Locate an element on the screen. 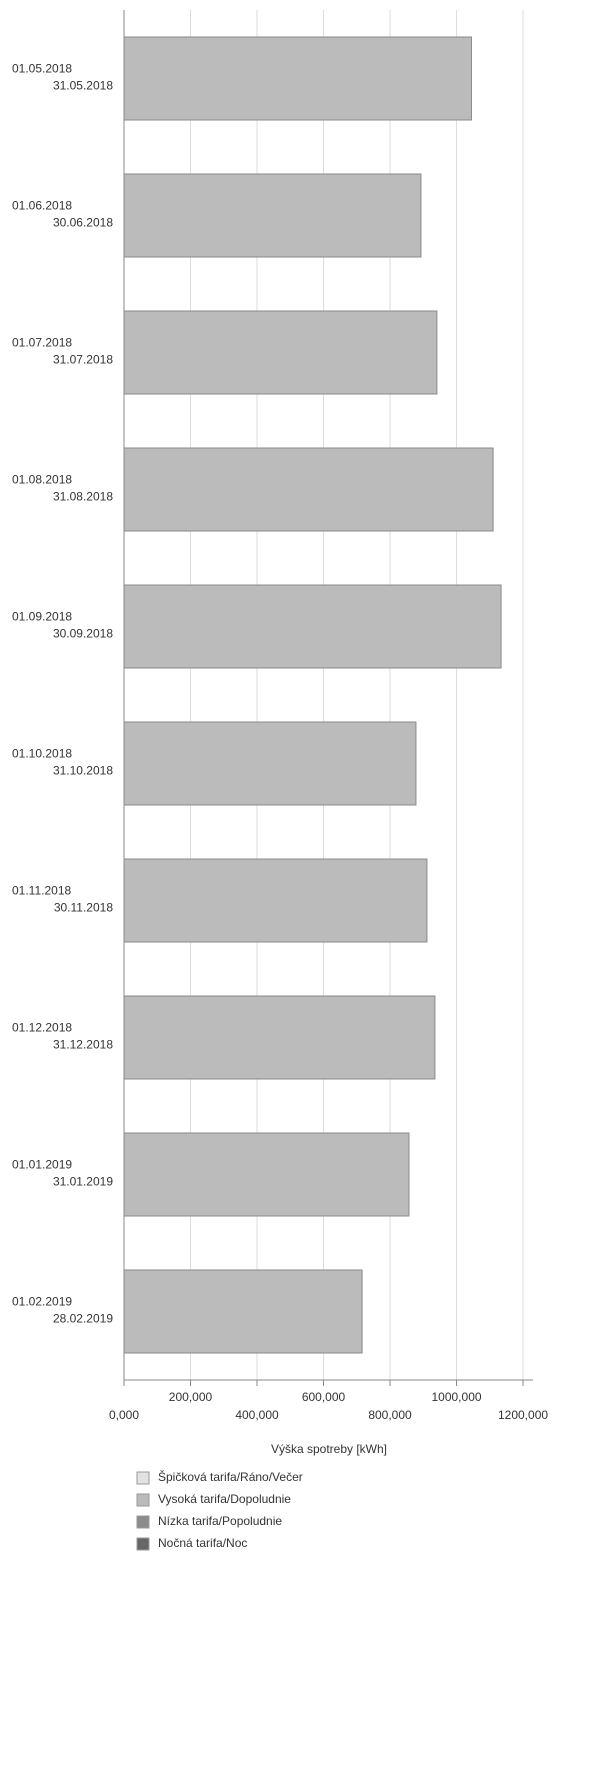 This screenshot has width=609, height=1792. y-tick-label: 31.12.2018 is located at coordinates (83, 1045).